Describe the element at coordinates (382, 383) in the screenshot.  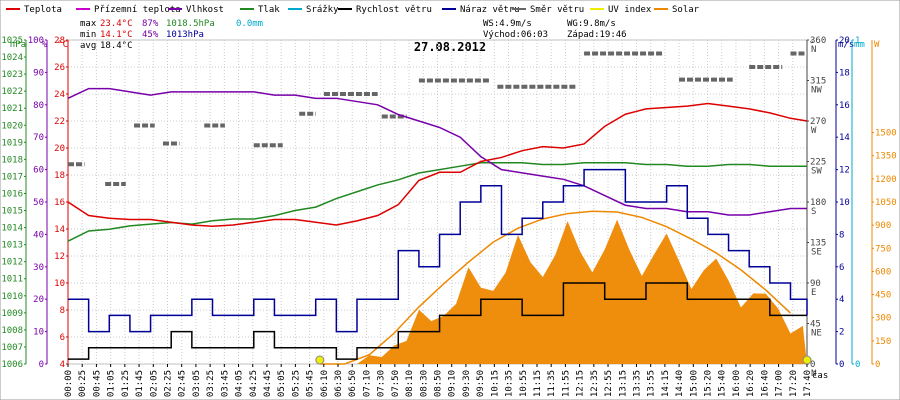
I see `x-tick-label: 07:30` at that location.